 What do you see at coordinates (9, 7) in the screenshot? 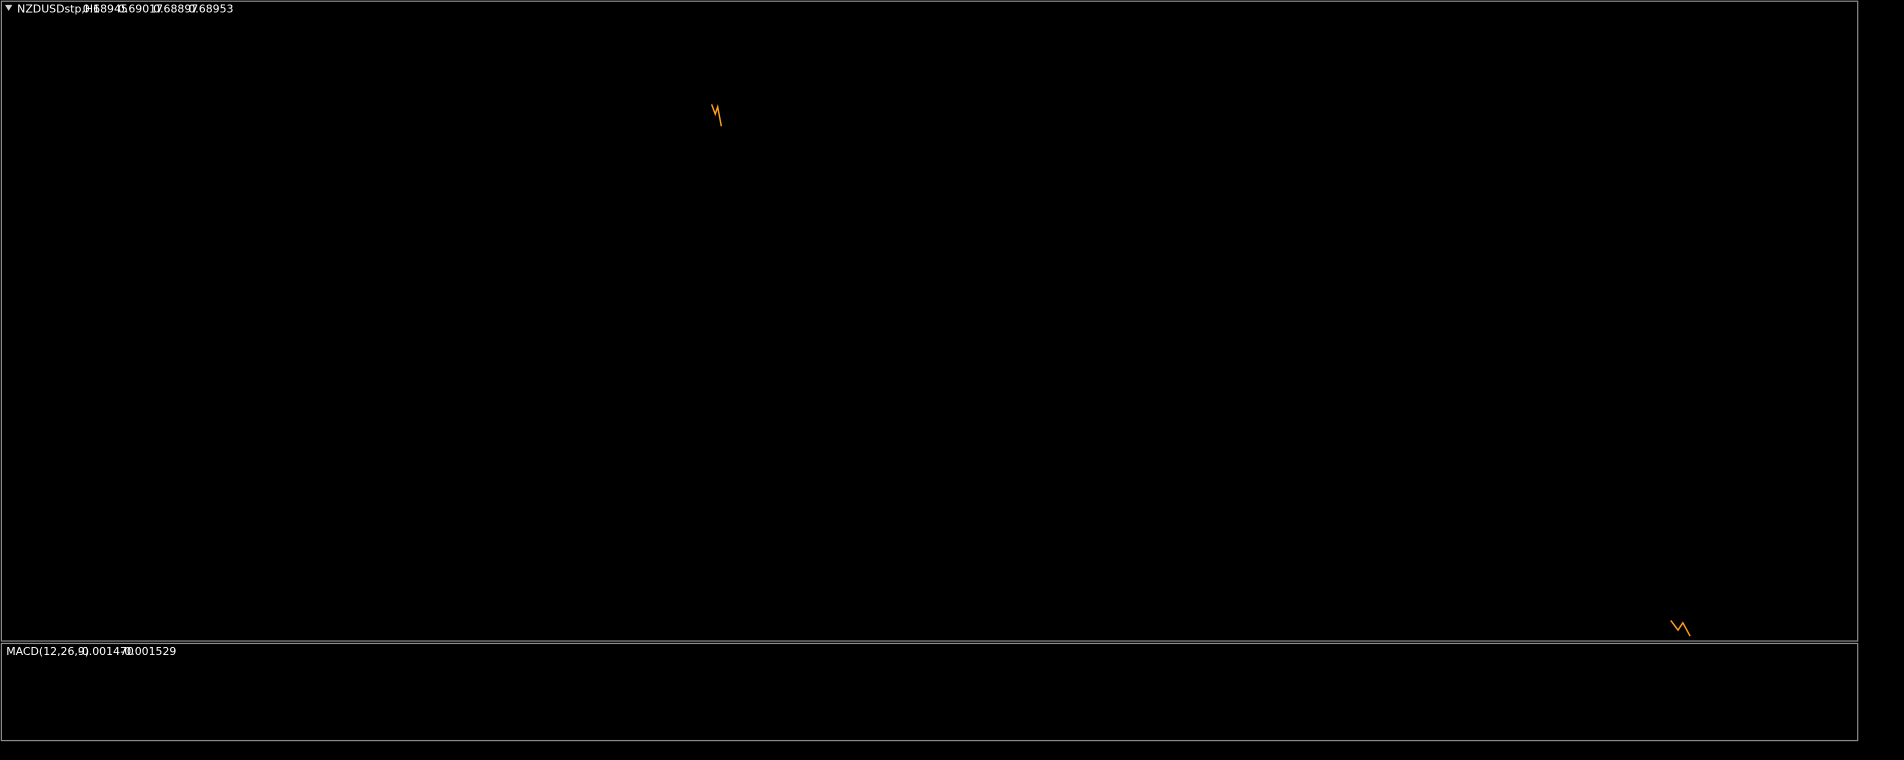
I see `menu-icon` at bounding box center [9, 7].